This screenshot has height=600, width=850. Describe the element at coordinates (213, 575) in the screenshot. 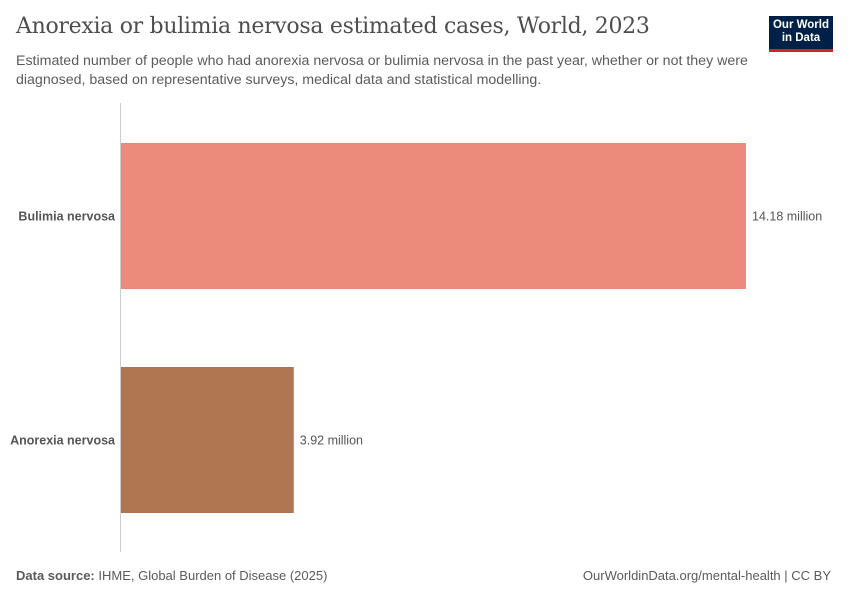

I see `source-value: IHME, Global Burden of Disease (2025)` at that location.